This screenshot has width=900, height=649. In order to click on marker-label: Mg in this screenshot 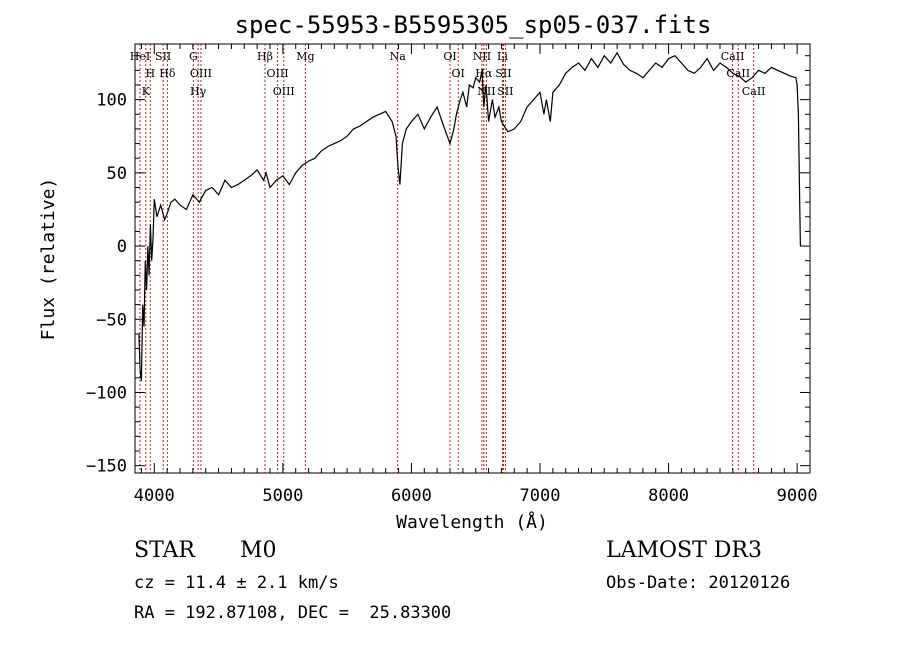, I will do `click(305, 56)`.